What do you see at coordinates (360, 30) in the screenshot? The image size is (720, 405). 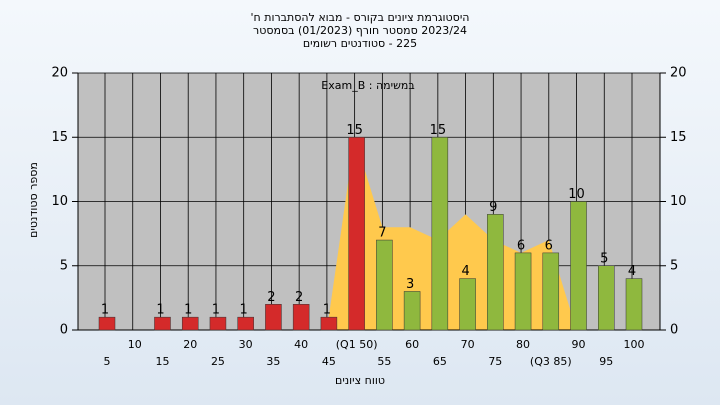 I see `chart-subtitle: 2023/24 סמסטר חורף (01/2023) בסמסטר` at bounding box center [360, 30].